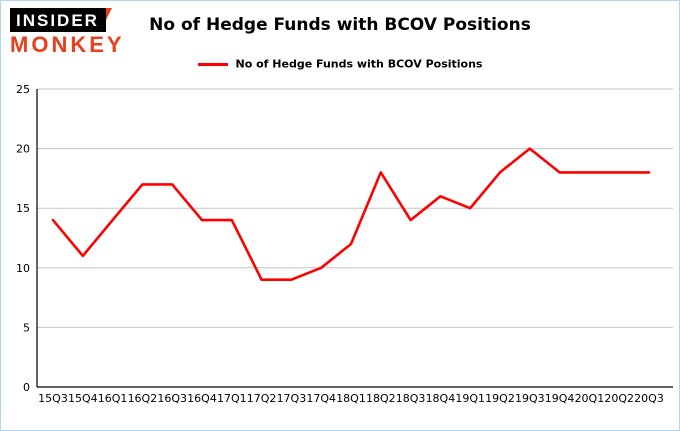  What do you see at coordinates (23, 208) in the screenshot?
I see `y-tick-label: 15` at bounding box center [23, 208].